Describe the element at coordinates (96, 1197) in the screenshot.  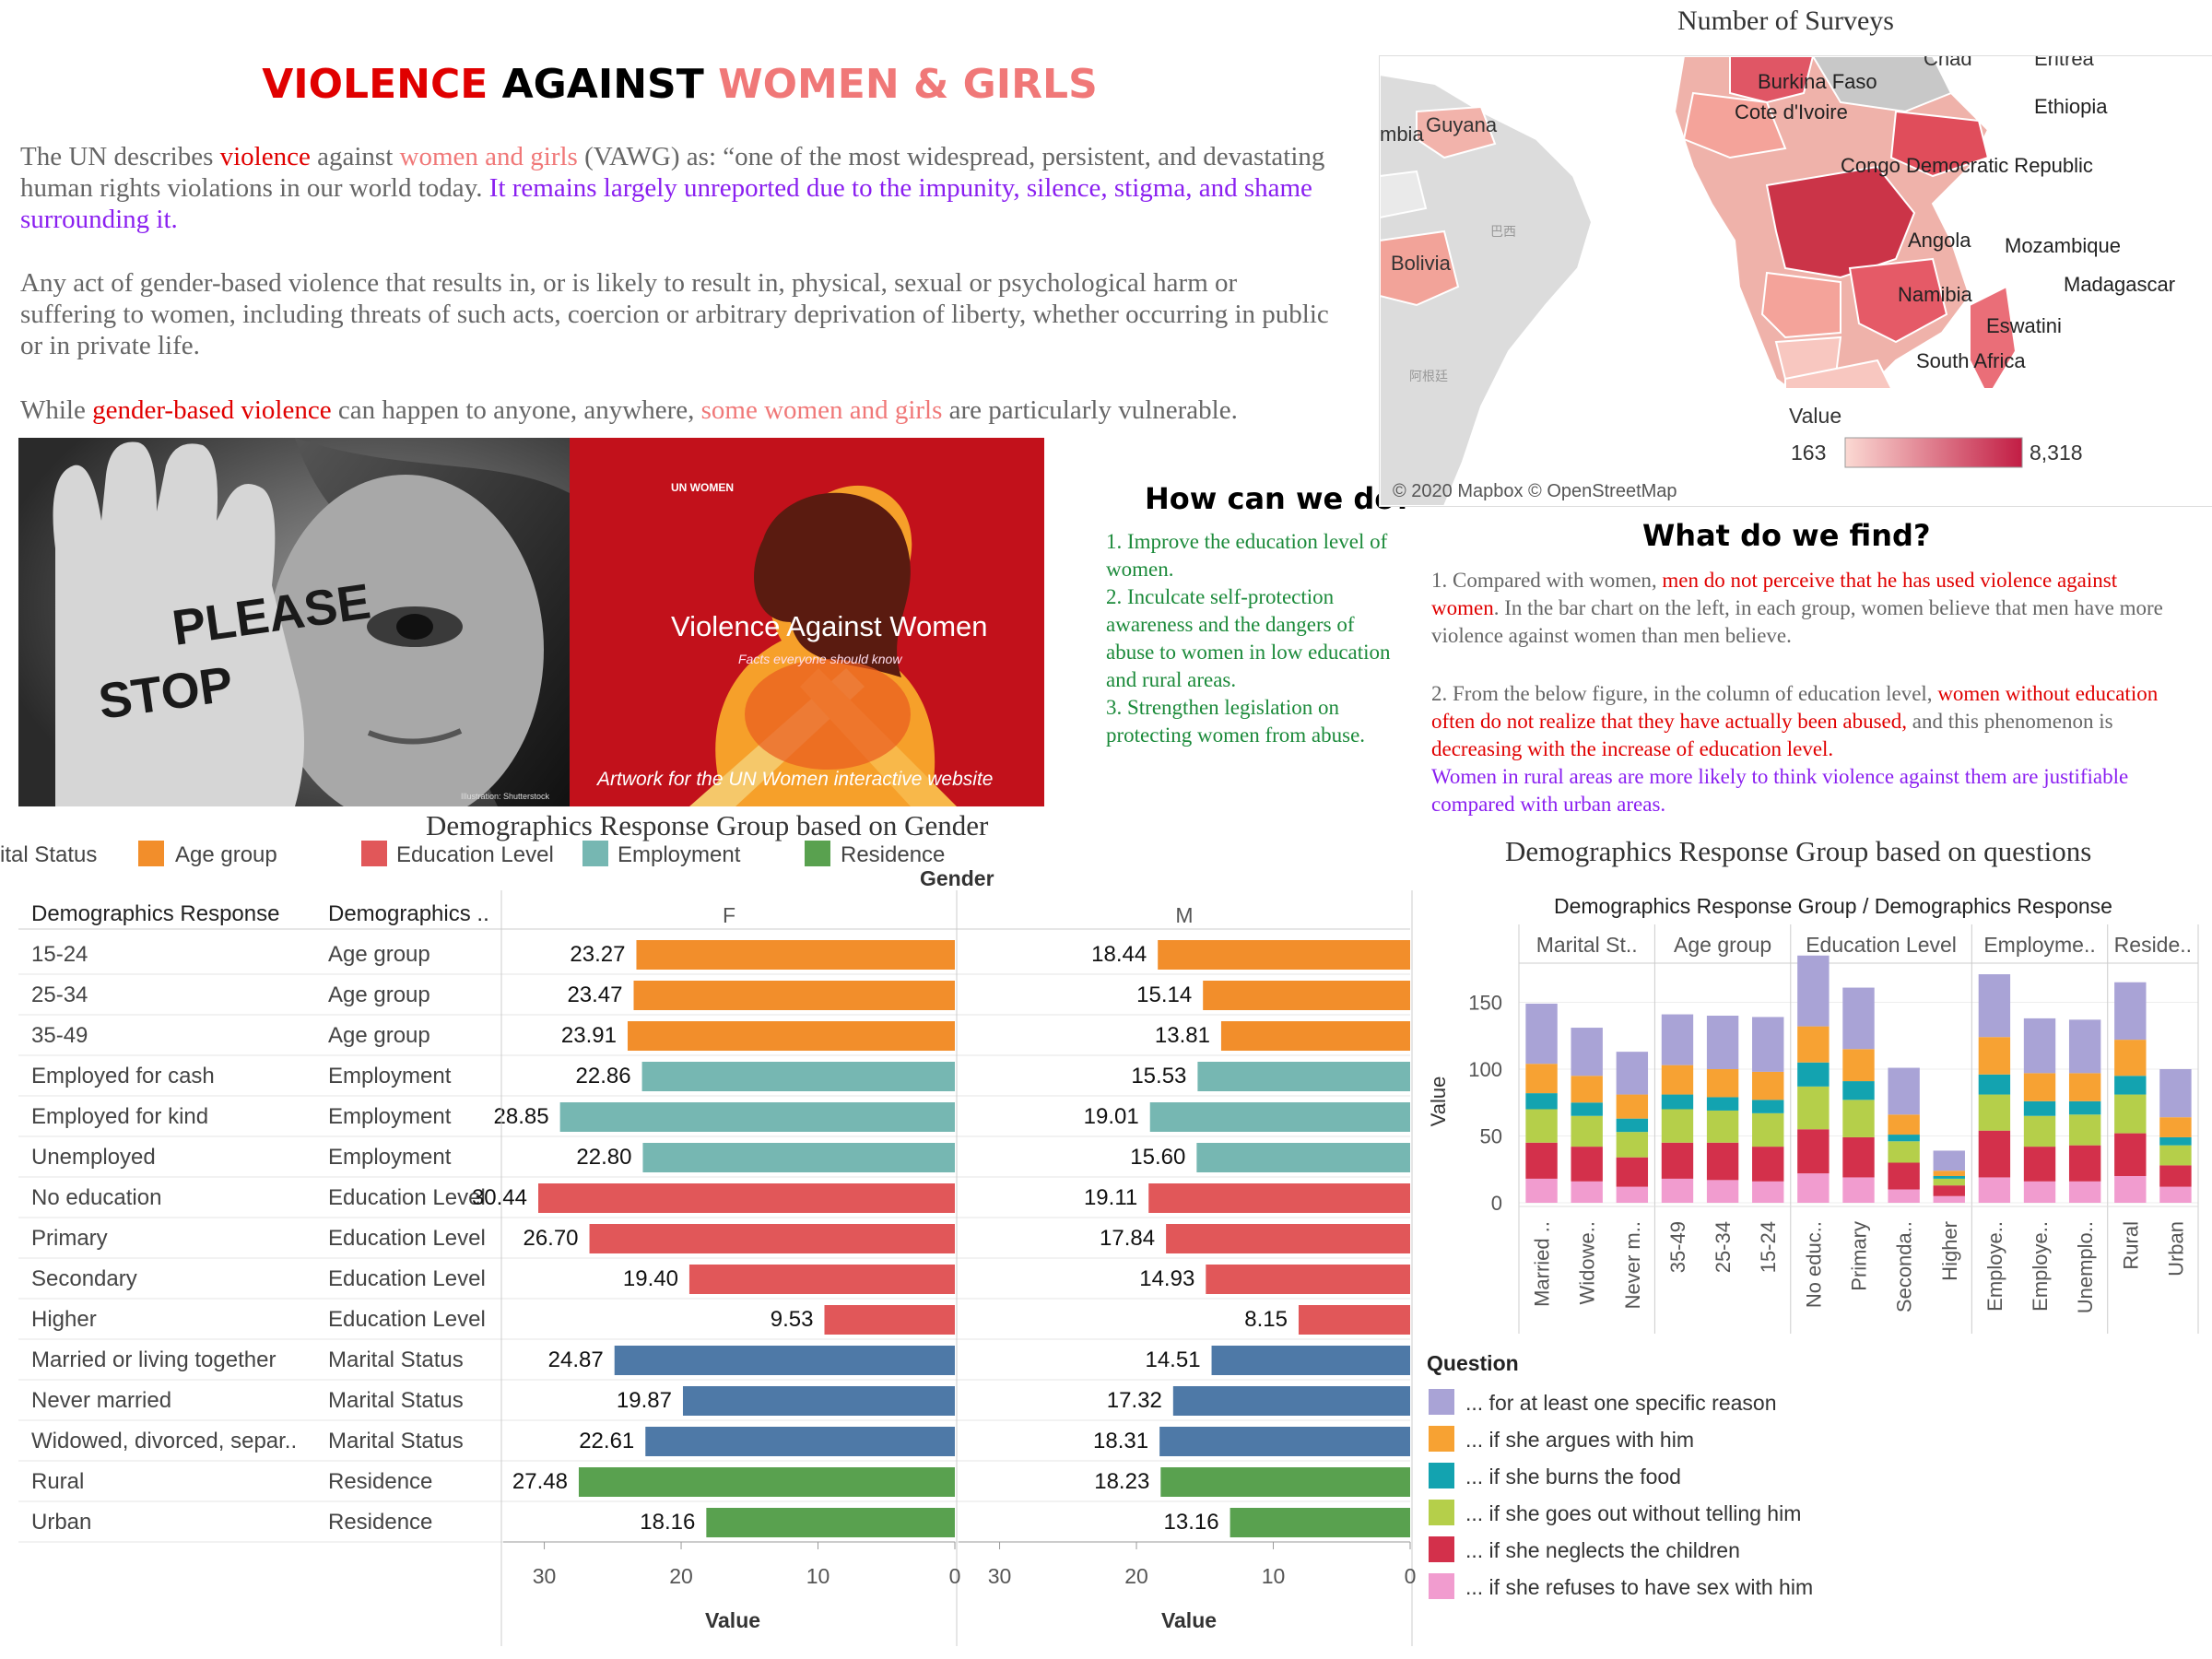
I see `gender-row-category: No education` at that location.